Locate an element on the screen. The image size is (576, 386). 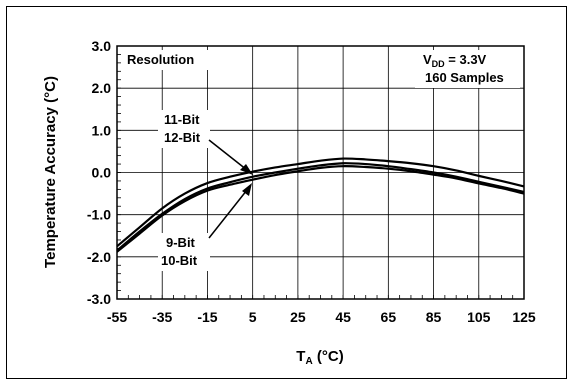
x-tick-label: 105 is located at coordinates (479, 317).